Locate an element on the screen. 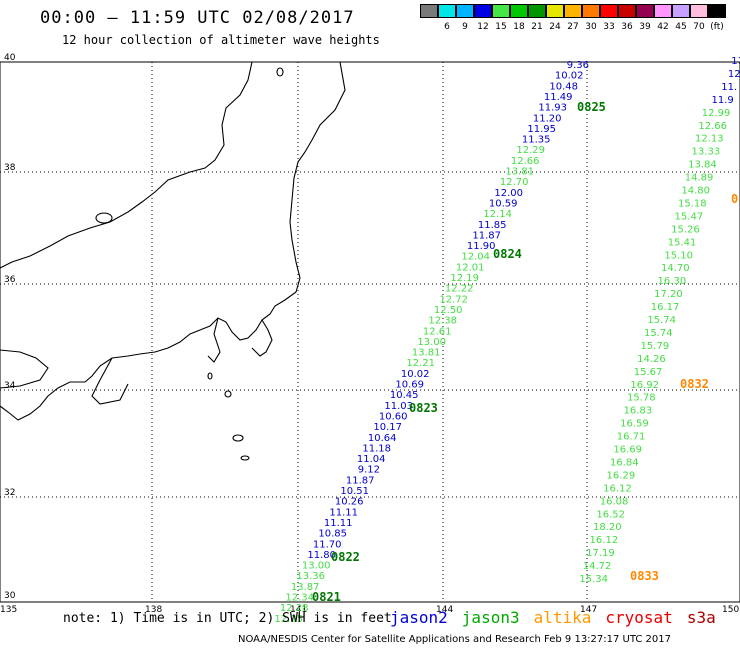 The width and height of the screenshot is (740, 650). track-value: 9.12 is located at coordinates (369, 470).